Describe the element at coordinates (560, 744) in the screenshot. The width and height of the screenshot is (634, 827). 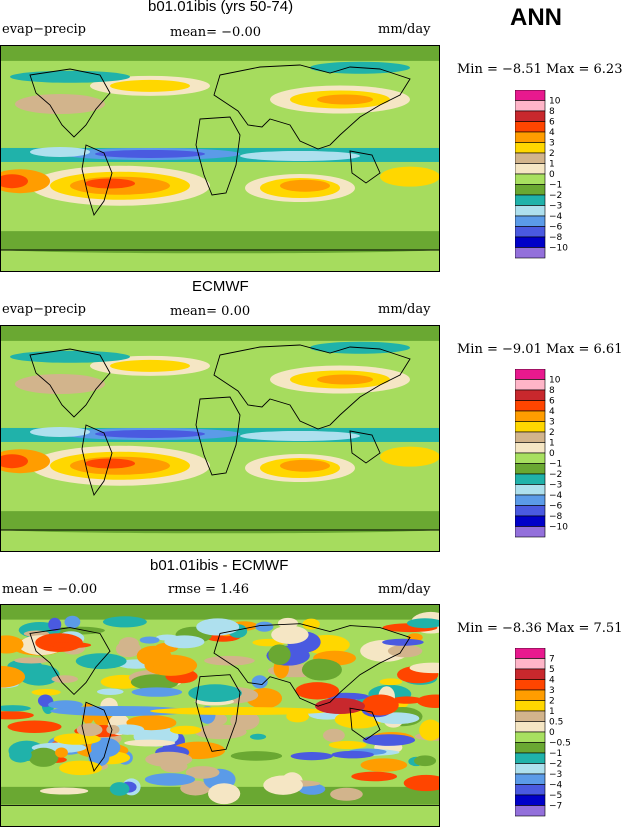
I see `colorbar-tick-label: −0.5` at that location.